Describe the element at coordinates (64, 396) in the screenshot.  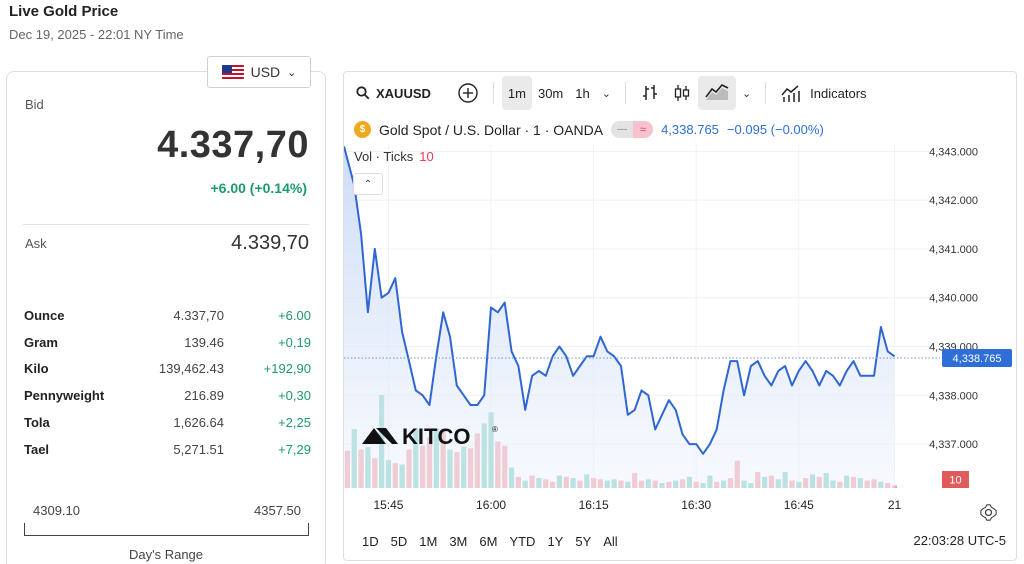
I see `unit-name: Pennyweight` at that location.